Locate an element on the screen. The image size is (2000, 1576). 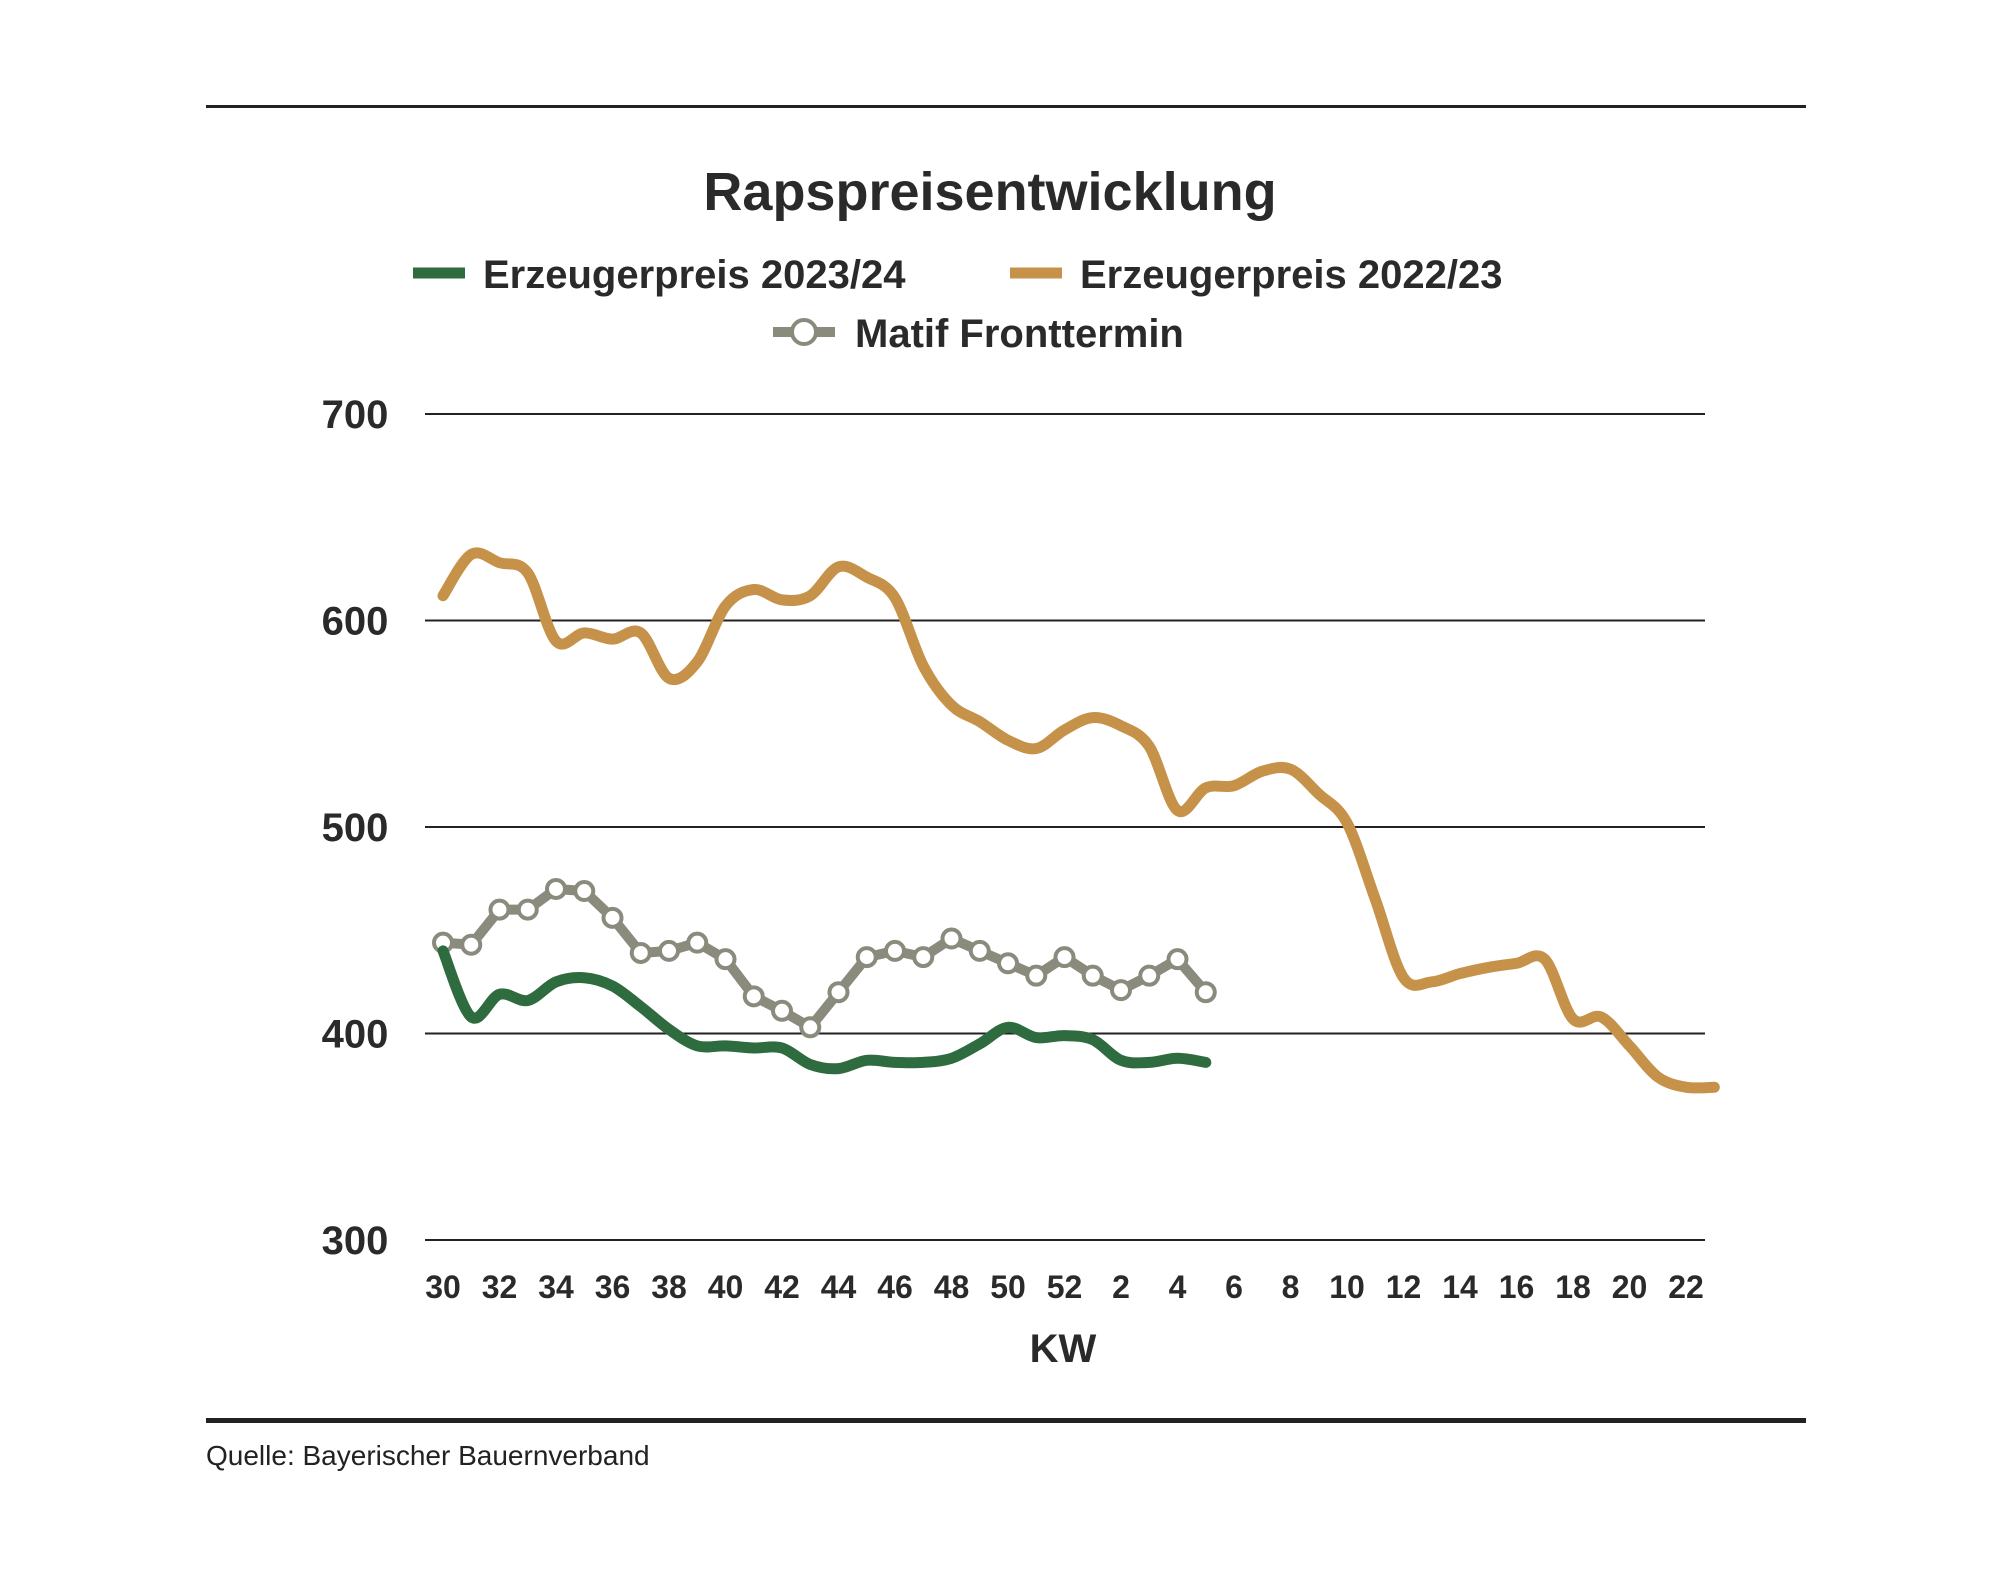
legend-marker is located at coordinates (804, 332).